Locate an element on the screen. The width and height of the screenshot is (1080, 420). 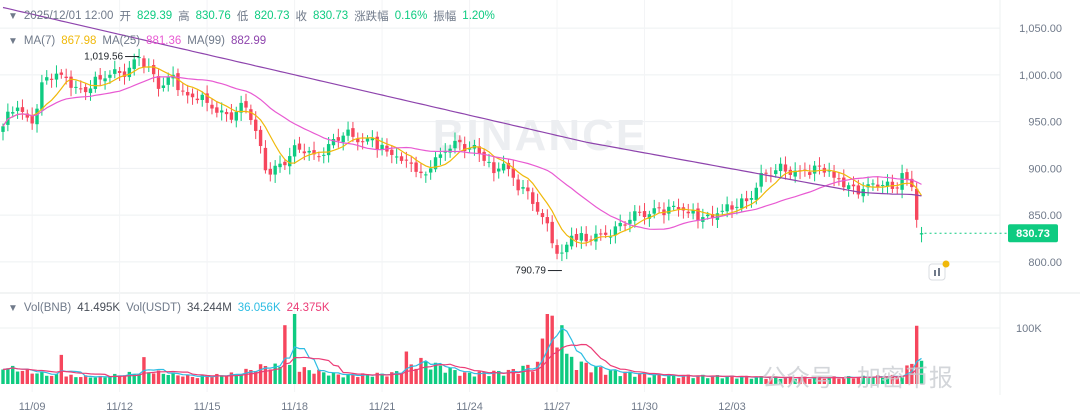
scroll-to-latest-icon is located at coordinates (939, 270).